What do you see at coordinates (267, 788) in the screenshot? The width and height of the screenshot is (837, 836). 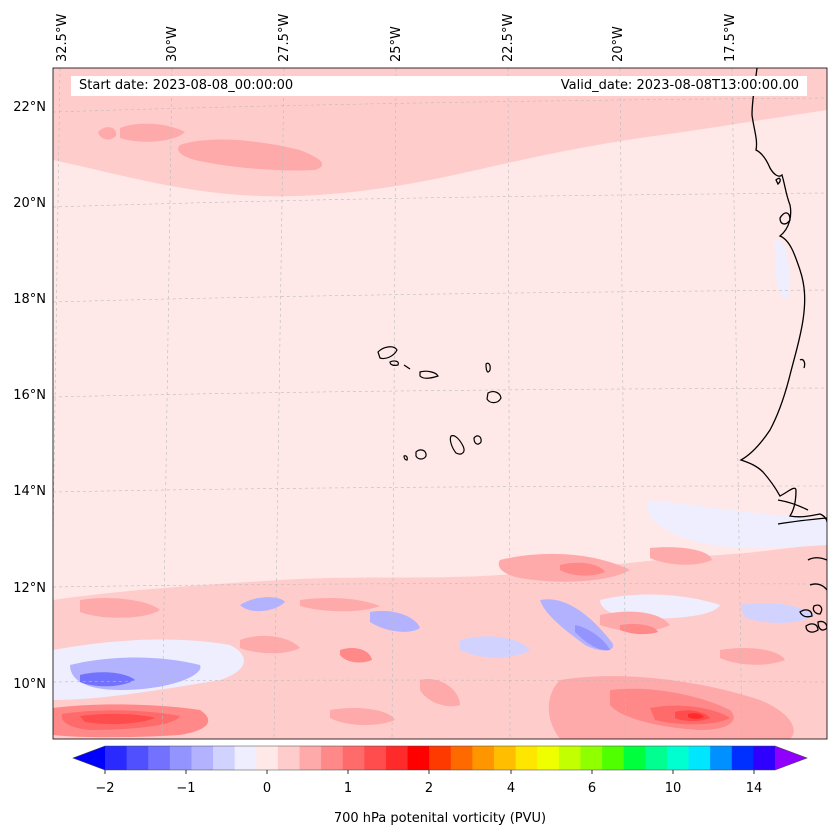 I see `colorbar-tick-label: 0` at bounding box center [267, 788].